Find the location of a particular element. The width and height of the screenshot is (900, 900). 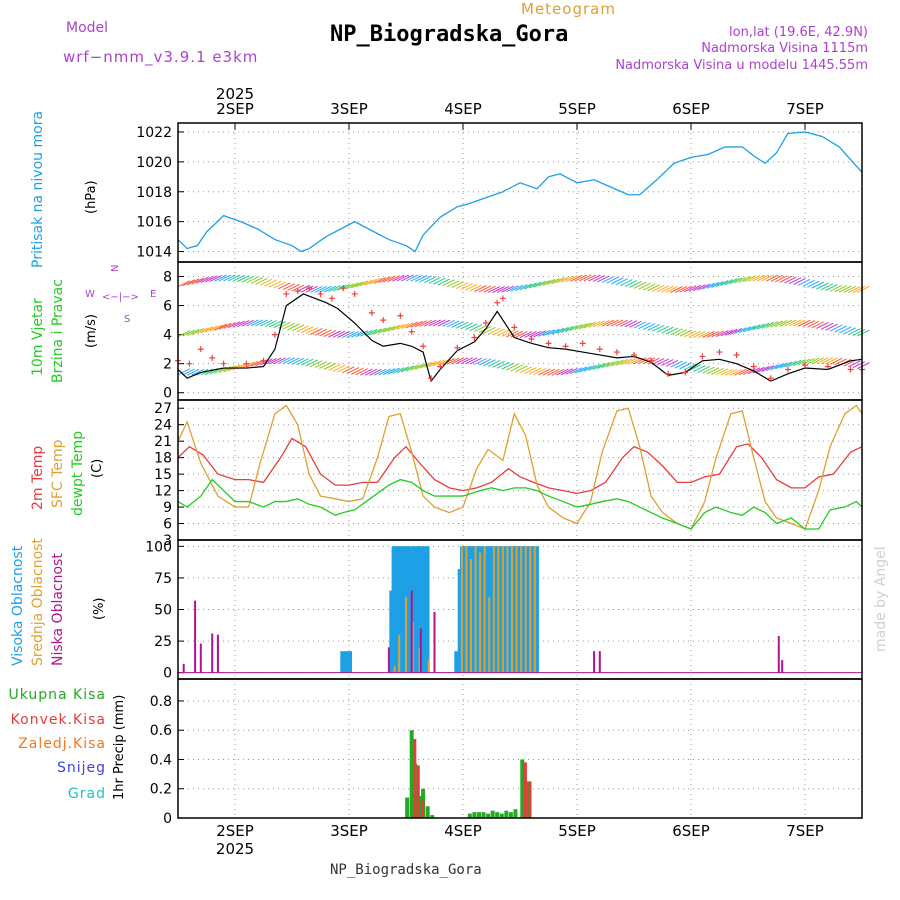

high-cloud-bar is located at coordinates (349, 662).